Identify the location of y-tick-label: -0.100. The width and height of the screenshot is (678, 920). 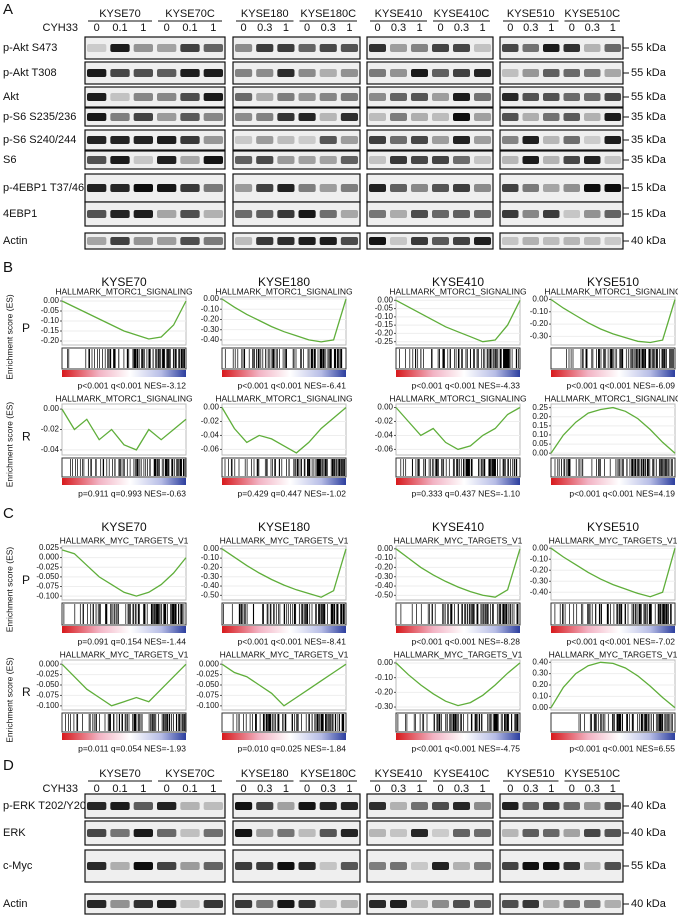
(207, 705).